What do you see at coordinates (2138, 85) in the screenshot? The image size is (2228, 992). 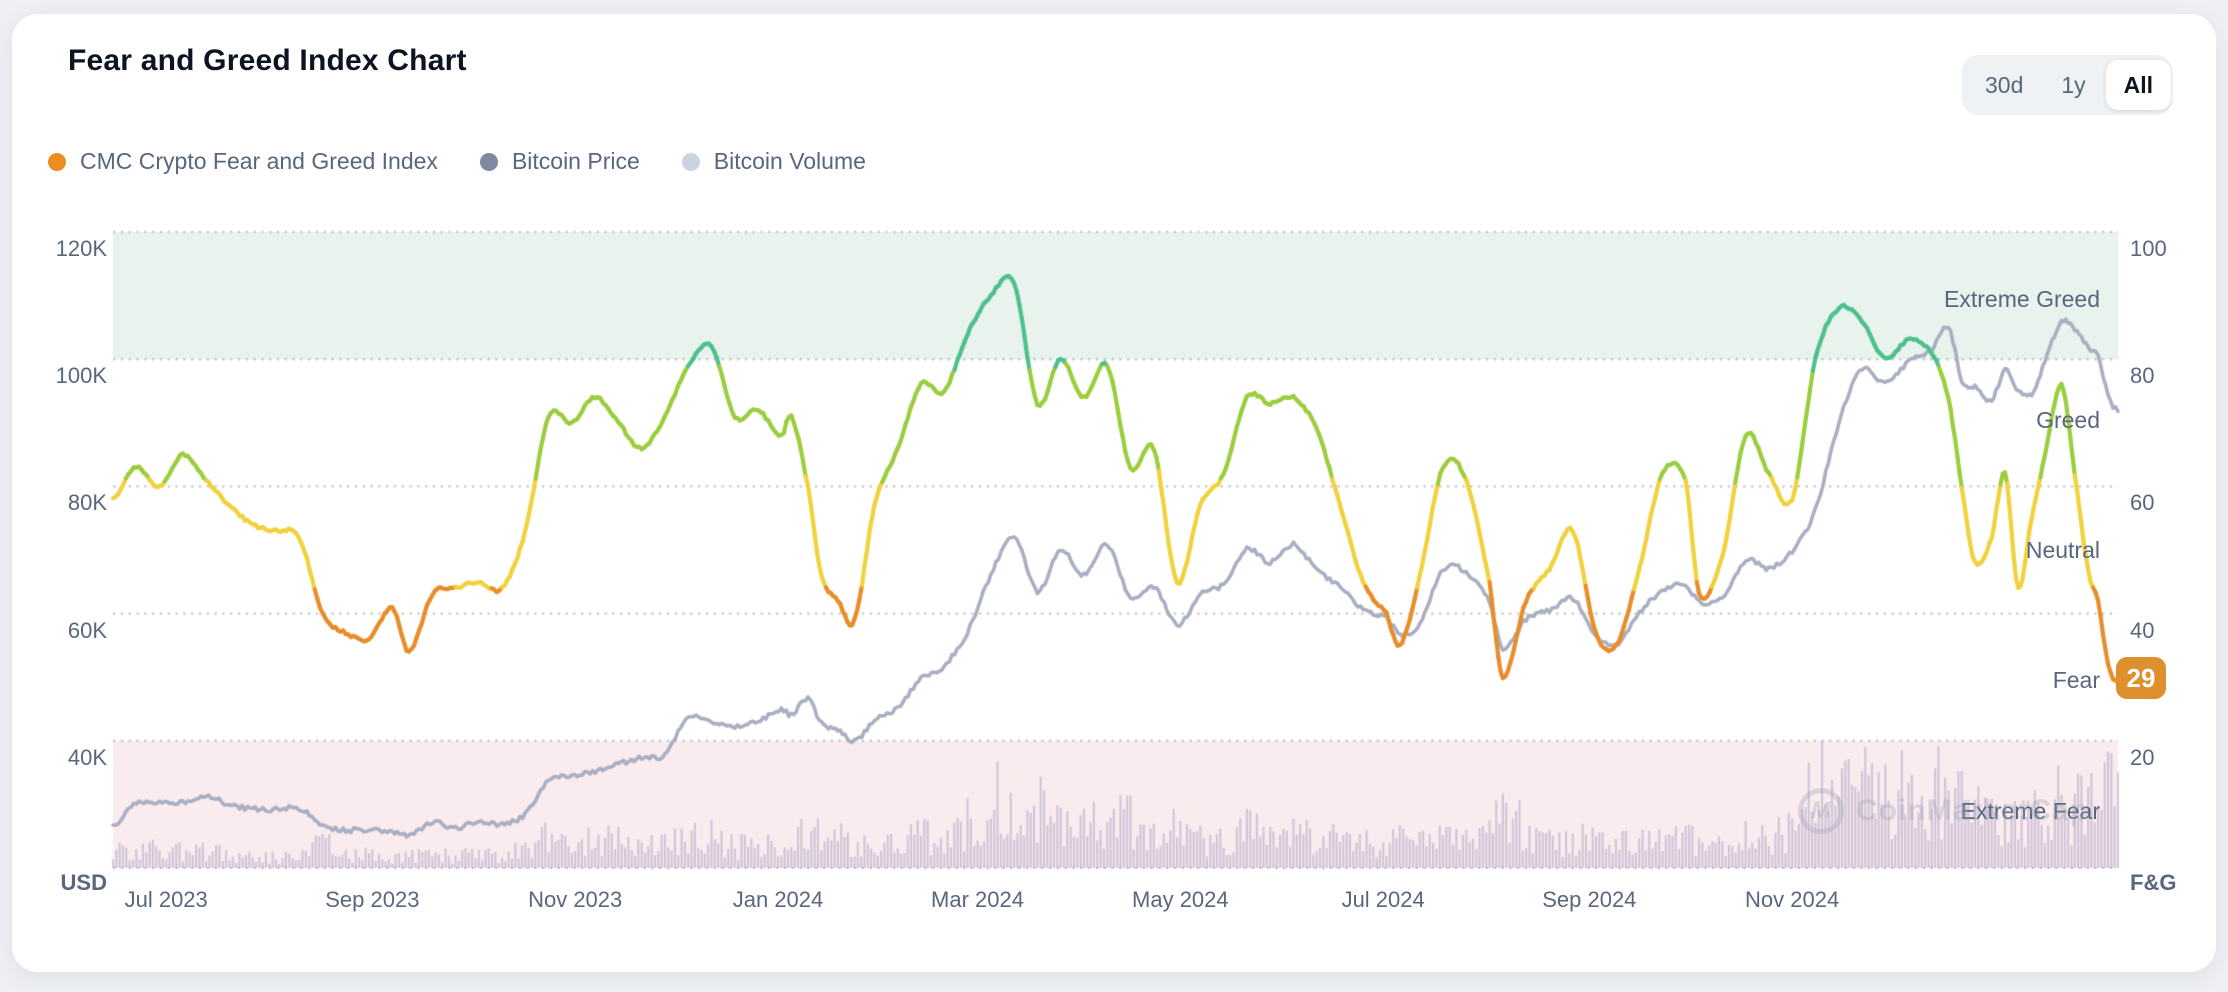 I see `range-button-all: All` at bounding box center [2138, 85].